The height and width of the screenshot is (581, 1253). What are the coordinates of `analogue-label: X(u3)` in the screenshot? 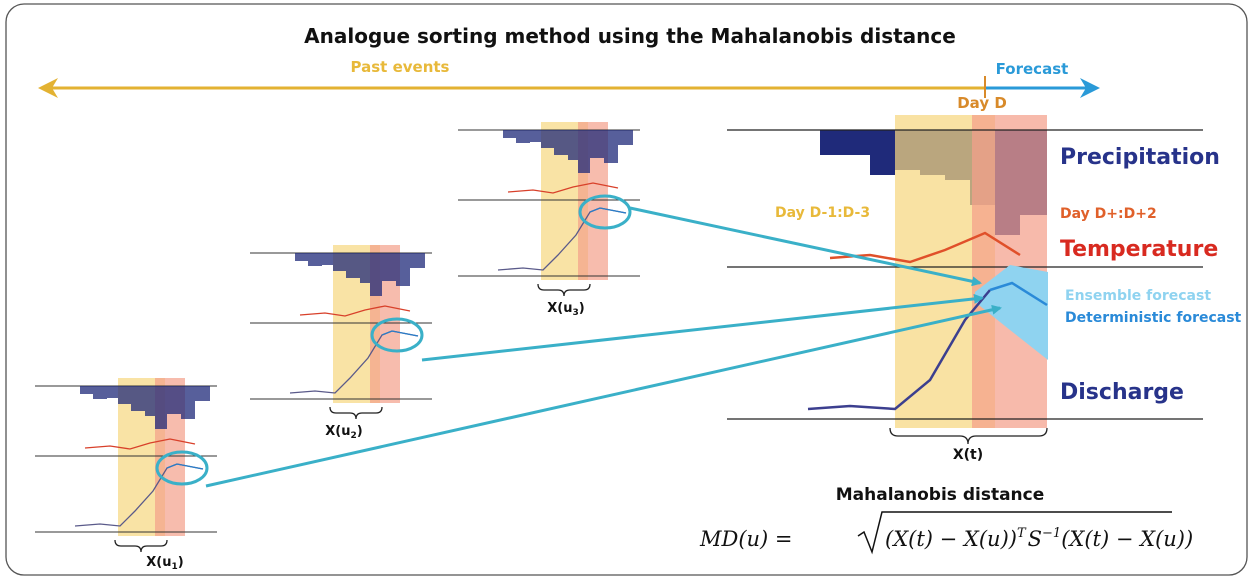 It's located at (565, 309).